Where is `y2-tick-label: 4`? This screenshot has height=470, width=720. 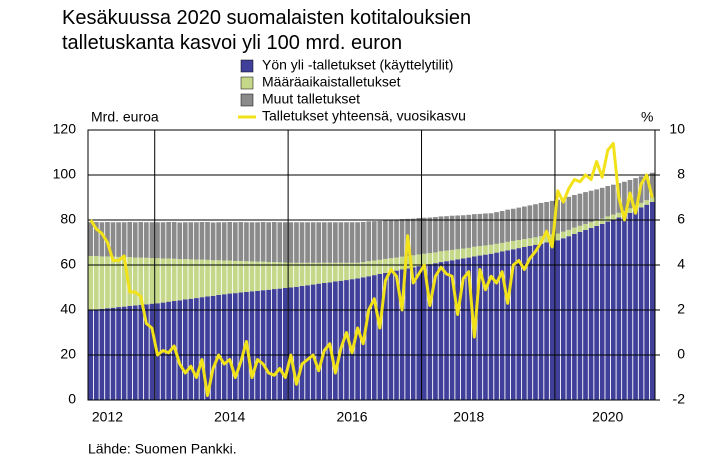 y2-tick-label: 4 is located at coordinates (681, 264).